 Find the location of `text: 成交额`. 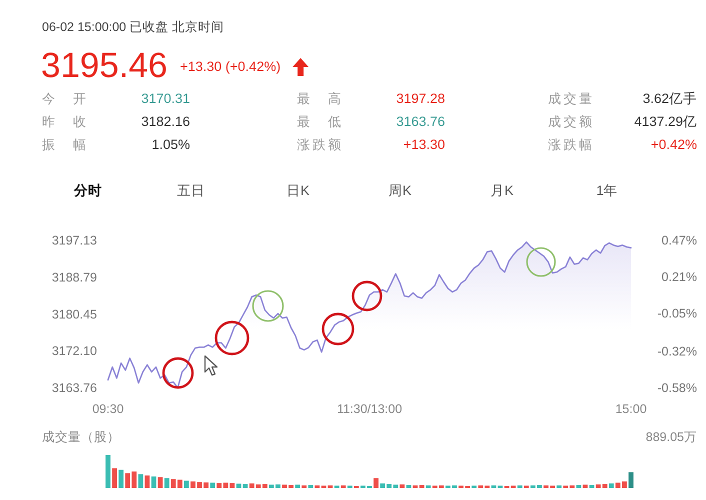

text: 成交额 is located at coordinates (570, 121).